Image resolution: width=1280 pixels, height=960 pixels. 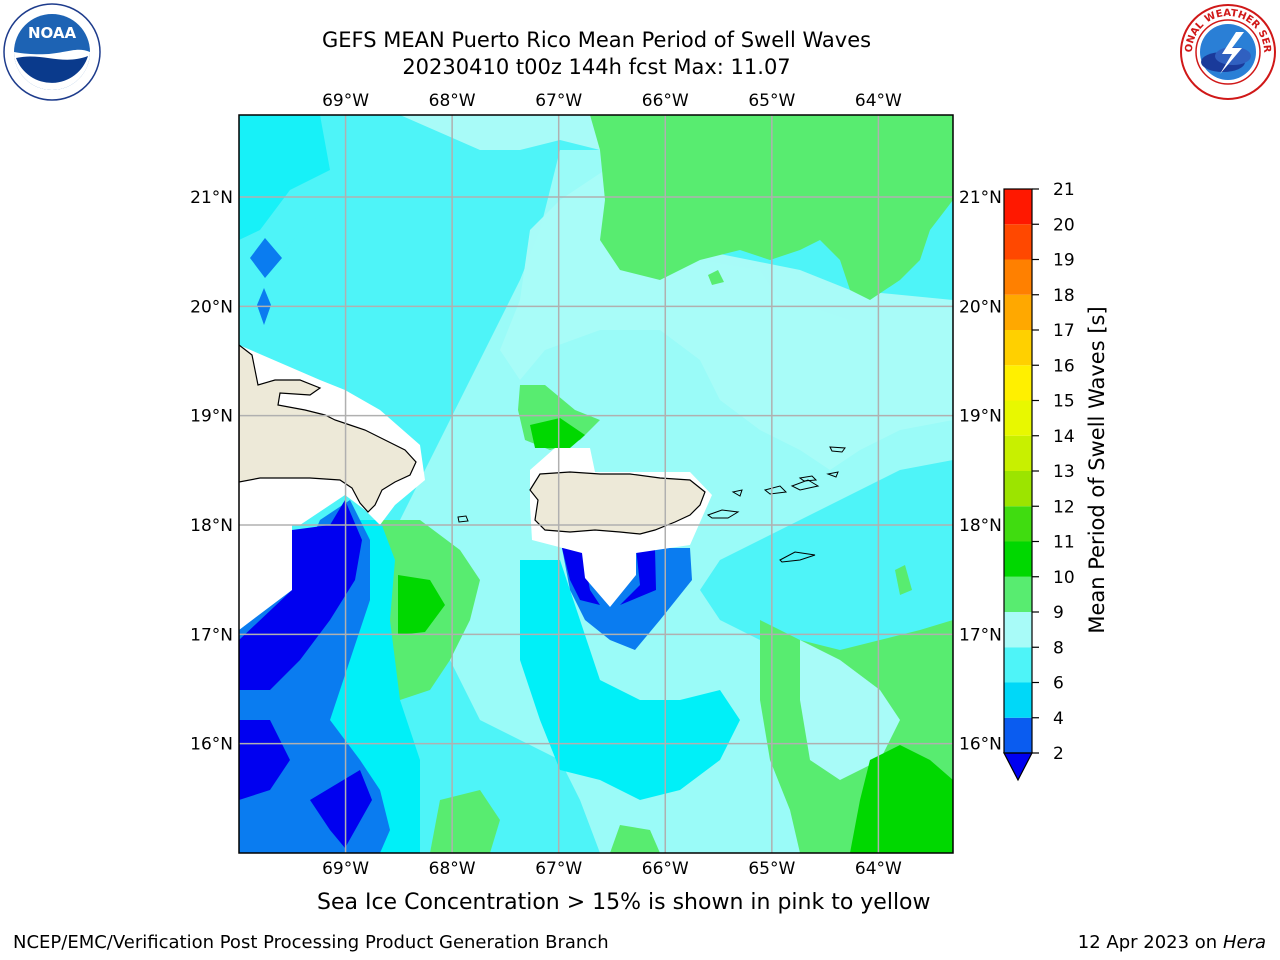 What do you see at coordinates (52, 33) in the screenshot?
I see `noaa-logo-text: NOAA` at bounding box center [52, 33].